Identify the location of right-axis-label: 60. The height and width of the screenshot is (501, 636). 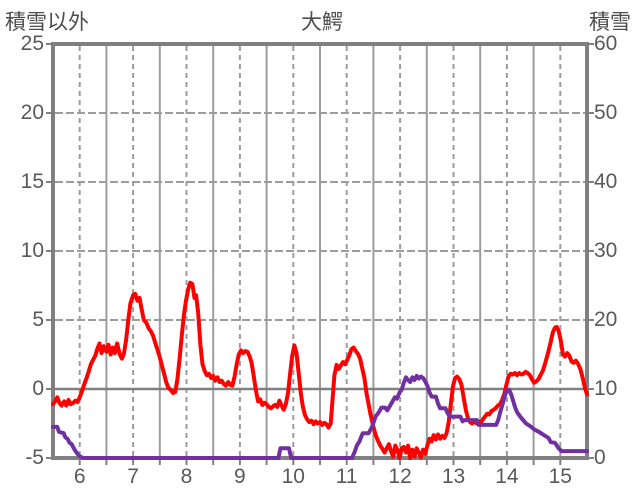
(606, 43).